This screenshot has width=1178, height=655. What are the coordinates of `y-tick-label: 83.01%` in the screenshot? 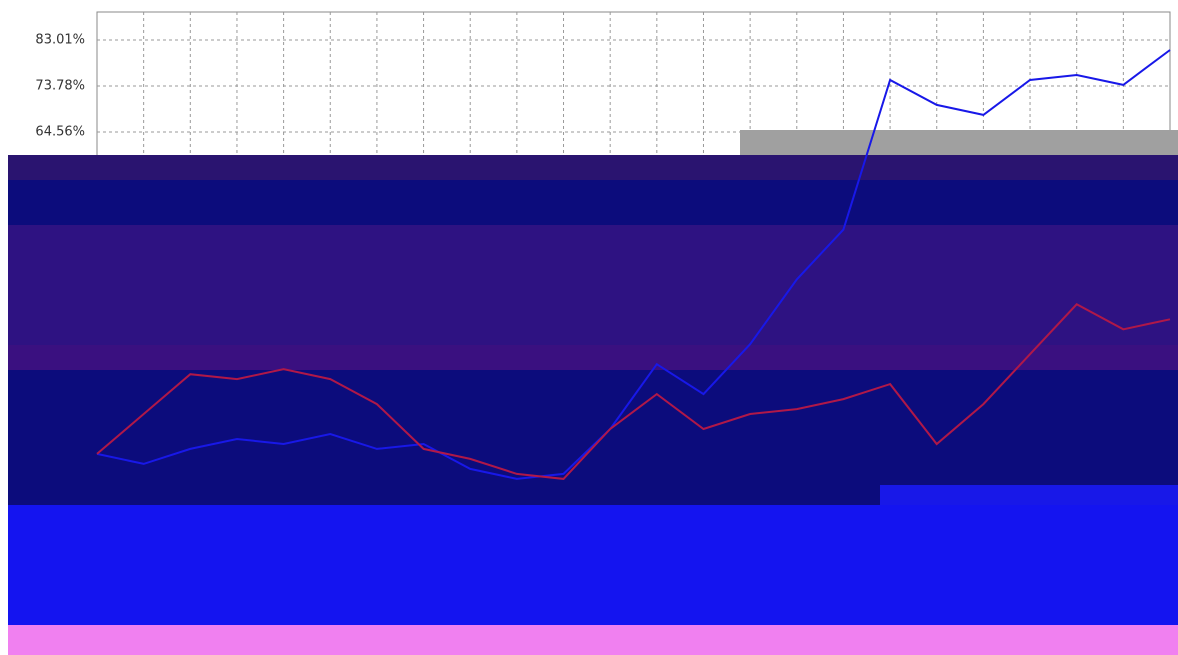 It's located at (60, 40).